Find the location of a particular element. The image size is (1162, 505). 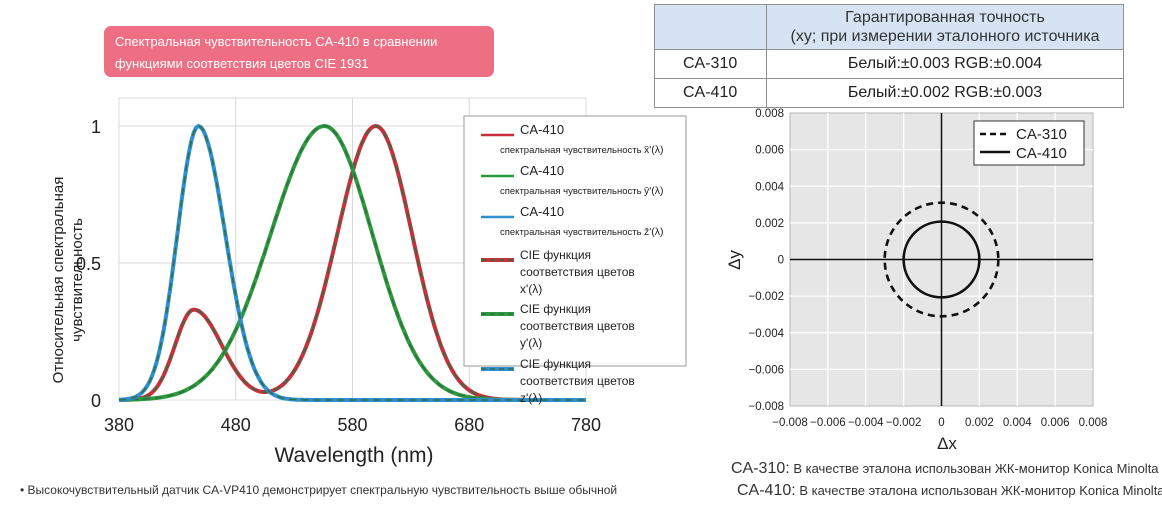

dy-axis-label: Δy is located at coordinates (734, 260).